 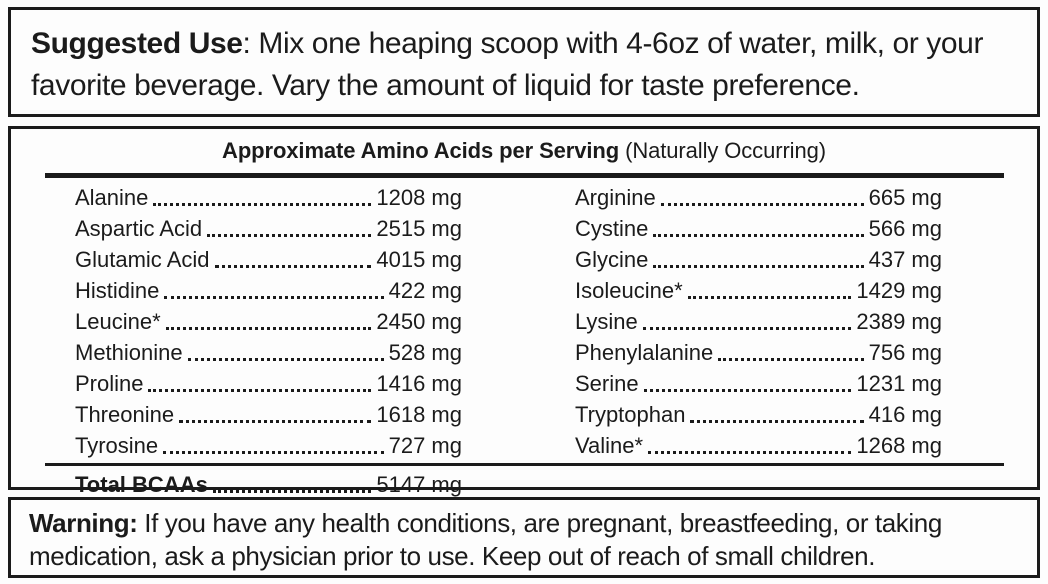 What do you see at coordinates (630, 414) in the screenshot?
I see `amino-name: Tryptophan` at bounding box center [630, 414].